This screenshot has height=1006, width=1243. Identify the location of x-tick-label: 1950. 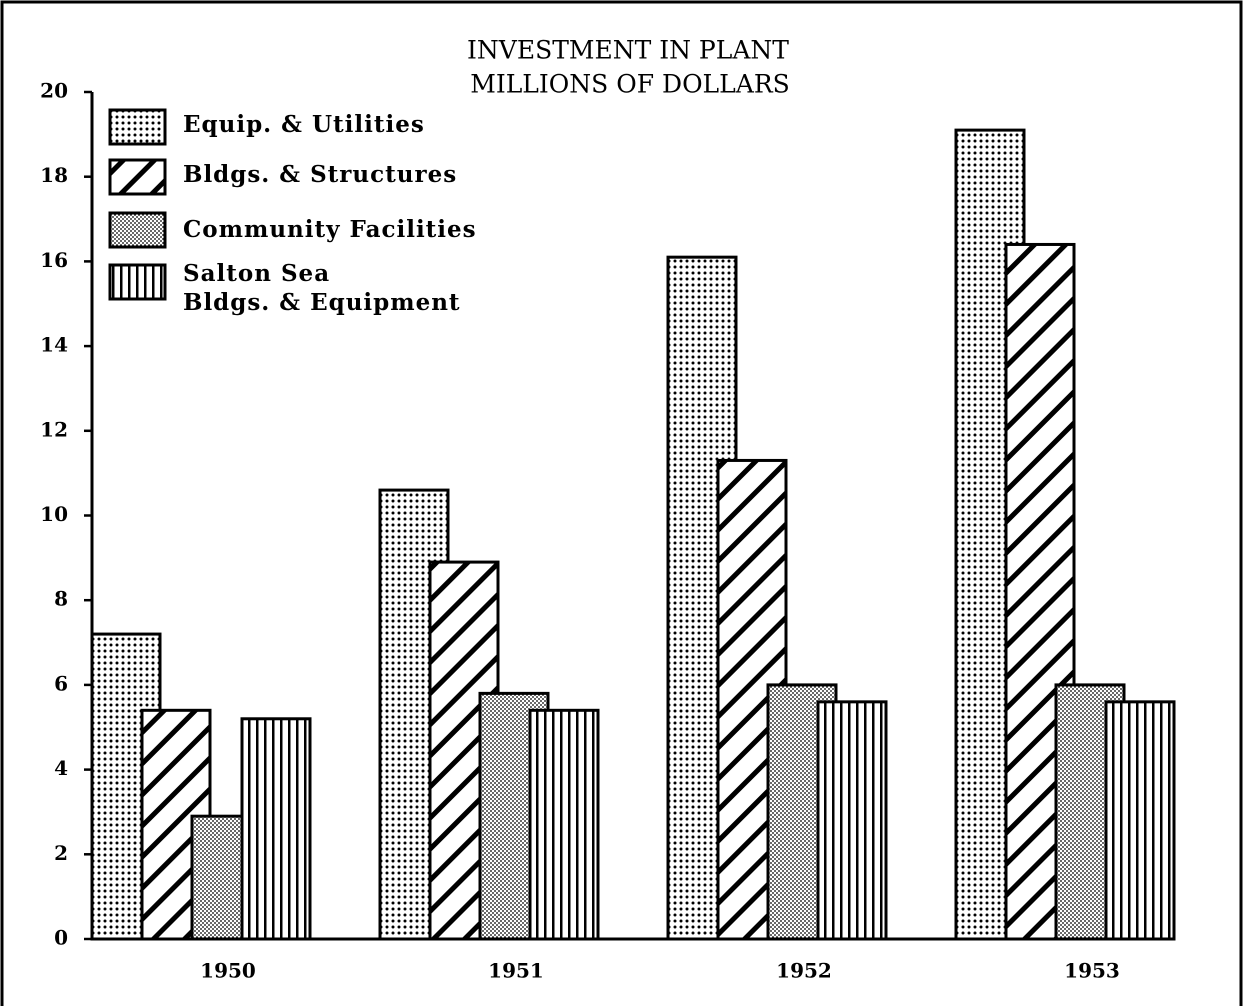
(228, 971).